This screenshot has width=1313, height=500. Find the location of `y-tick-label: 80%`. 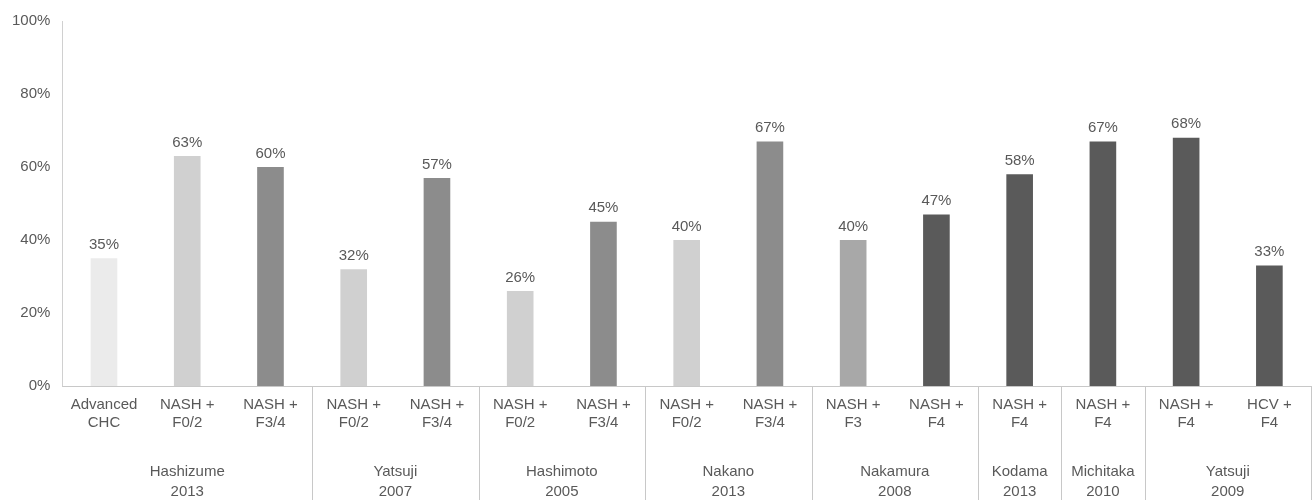

y-tick-label: 80% is located at coordinates (35, 93).